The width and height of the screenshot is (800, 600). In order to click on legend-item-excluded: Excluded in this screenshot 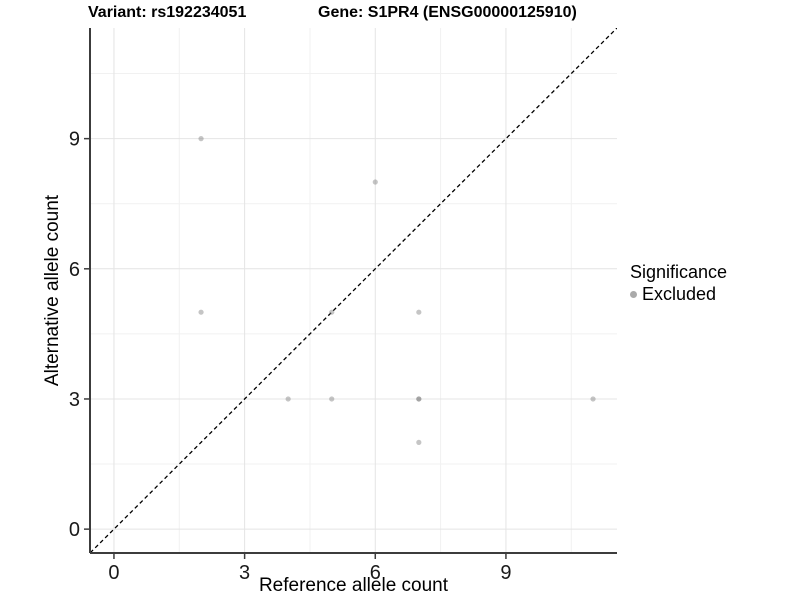, I will do `click(678, 294)`.